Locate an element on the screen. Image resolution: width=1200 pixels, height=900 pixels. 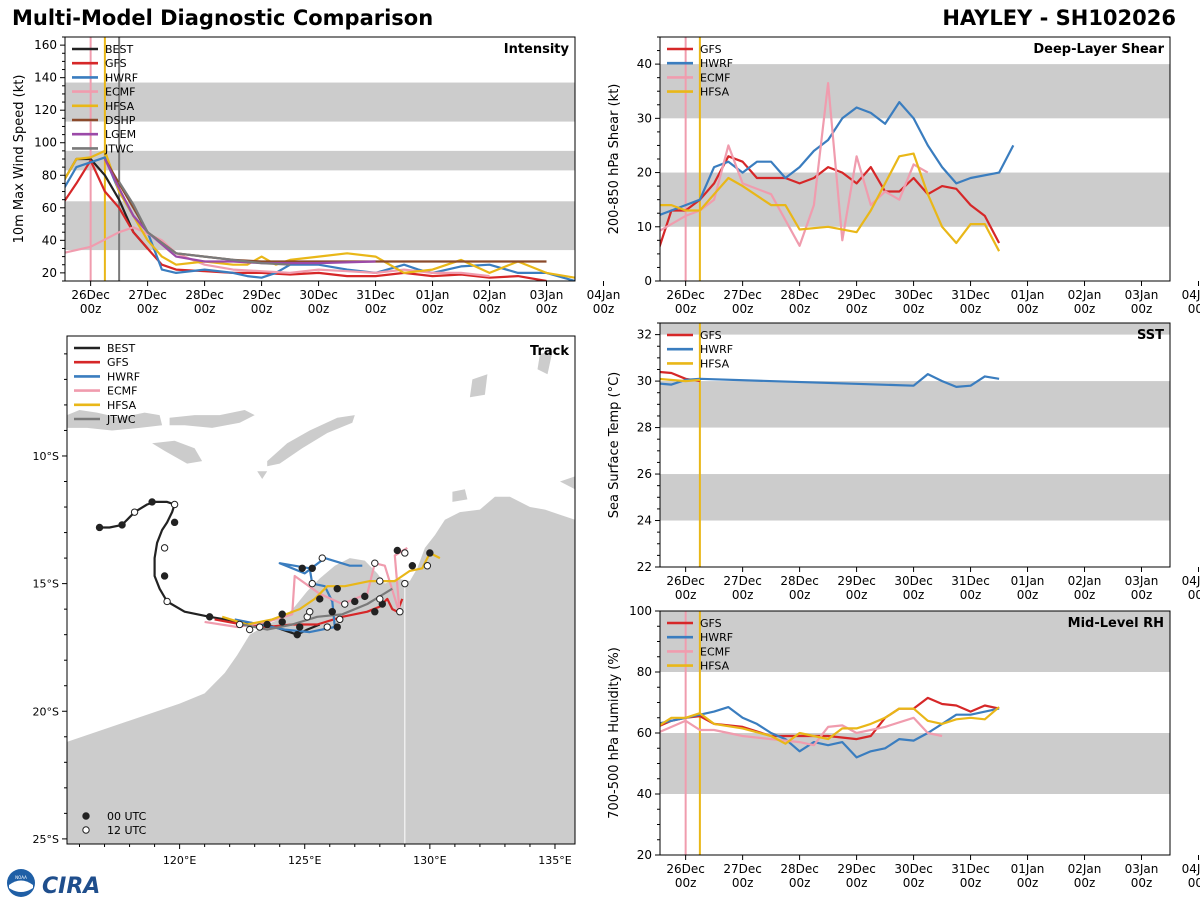
map-land-sumbawa is located at coordinates (115, 420).